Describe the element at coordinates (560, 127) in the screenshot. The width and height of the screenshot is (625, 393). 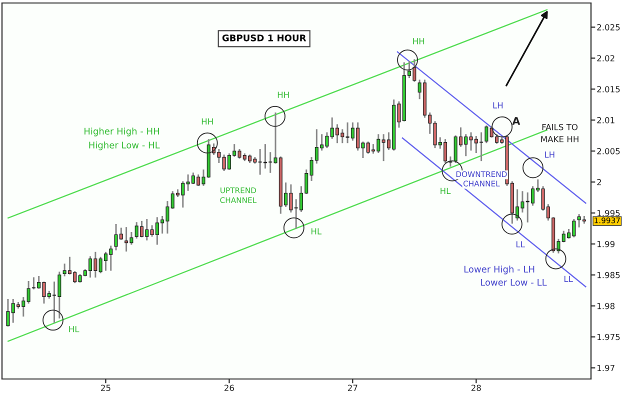
I see `annotation: FAILS TO` at that location.